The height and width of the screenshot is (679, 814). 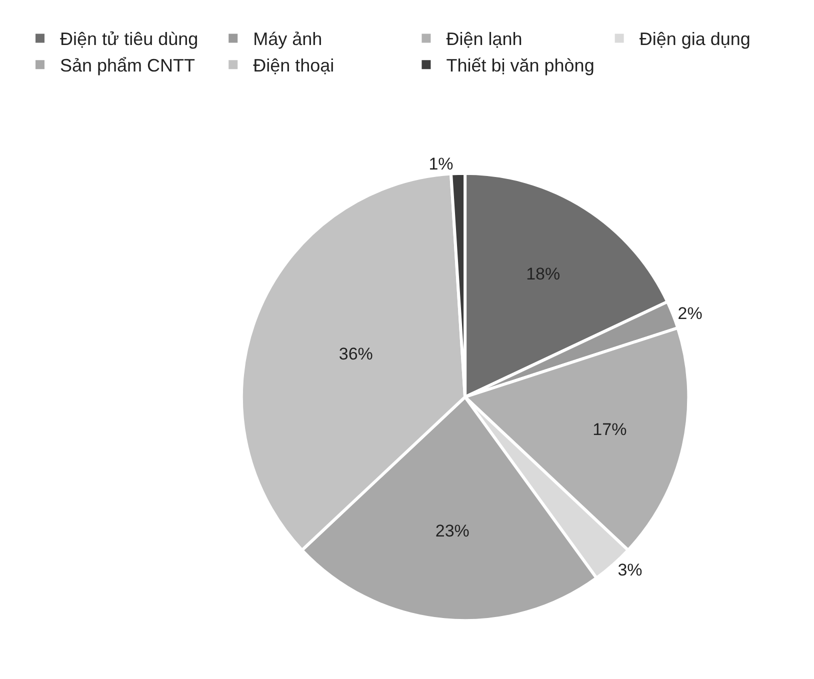 I want to click on legend-label: Điện lạnh, so click(x=484, y=39).